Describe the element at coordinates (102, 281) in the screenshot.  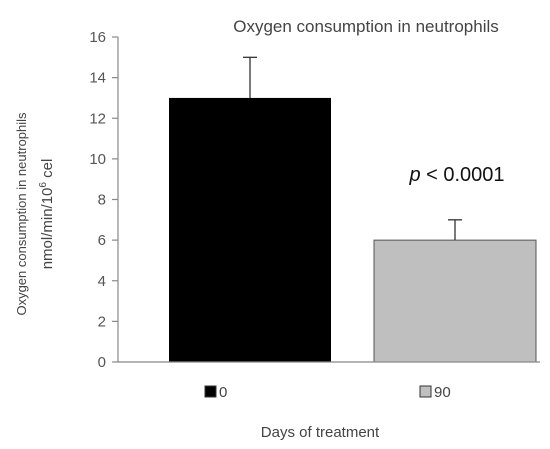
I see `y-tick-label: 4` at that location.